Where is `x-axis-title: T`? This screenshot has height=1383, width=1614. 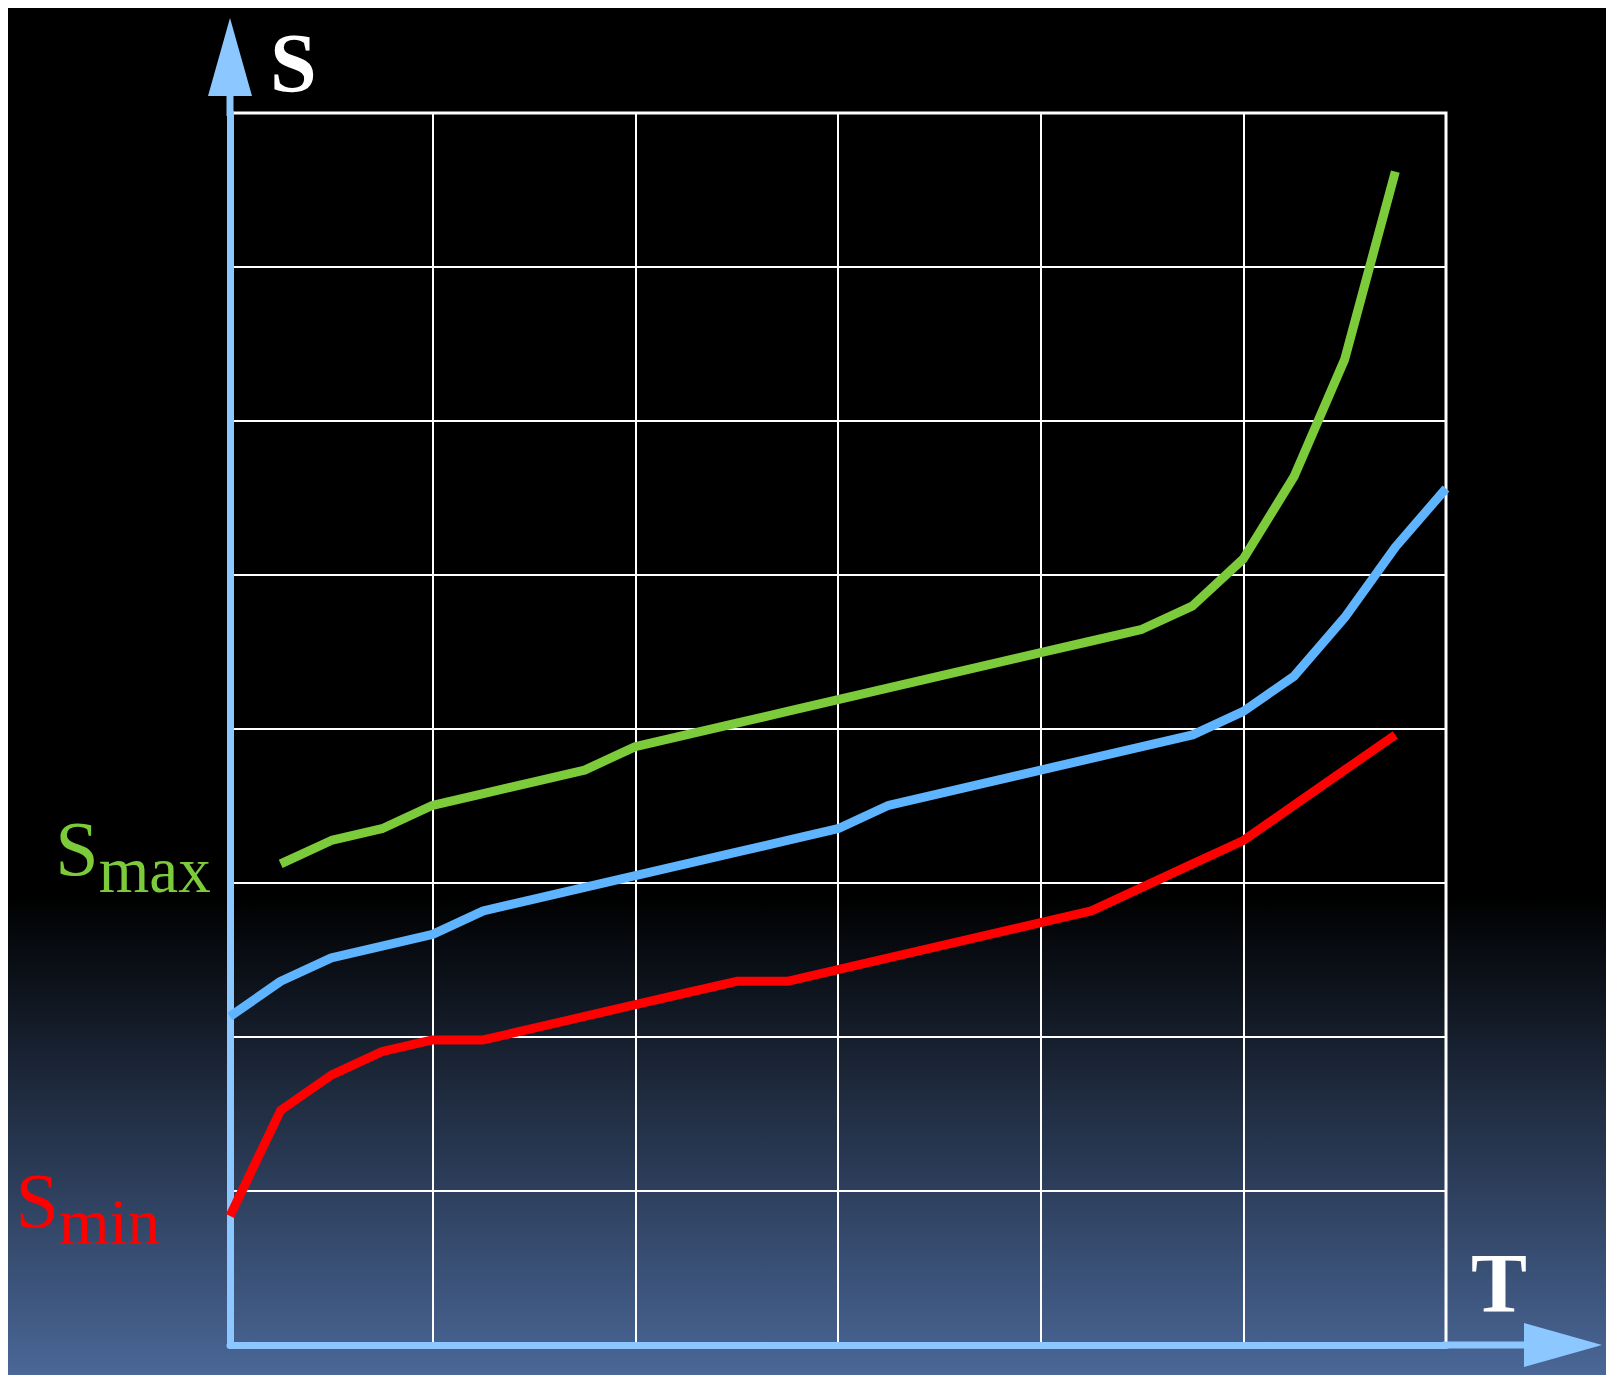
x-axis-title: T is located at coordinates (1499, 1283).